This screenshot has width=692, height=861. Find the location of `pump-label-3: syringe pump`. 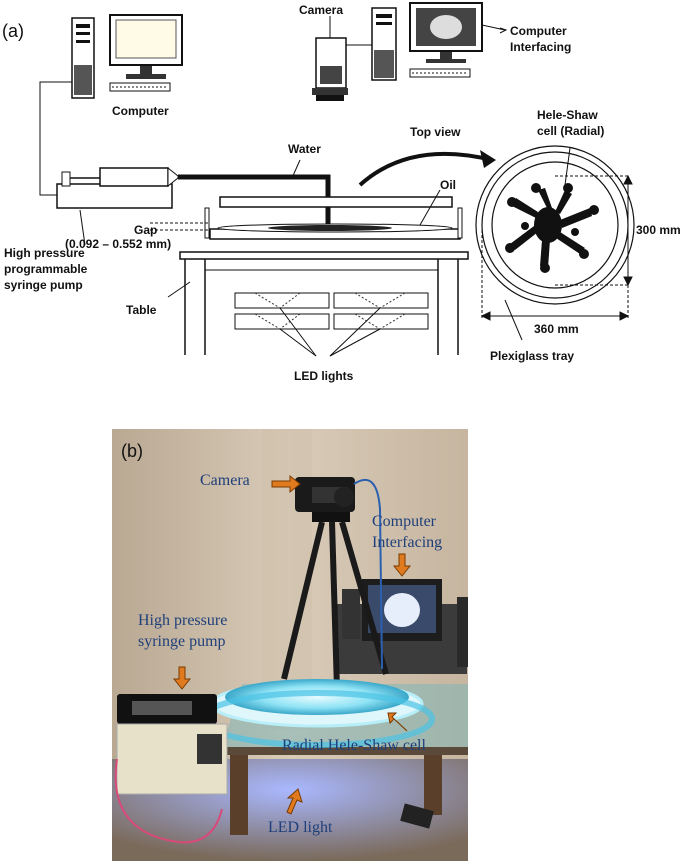

pump-label-3: syringe pump is located at coordinates (43, 285).